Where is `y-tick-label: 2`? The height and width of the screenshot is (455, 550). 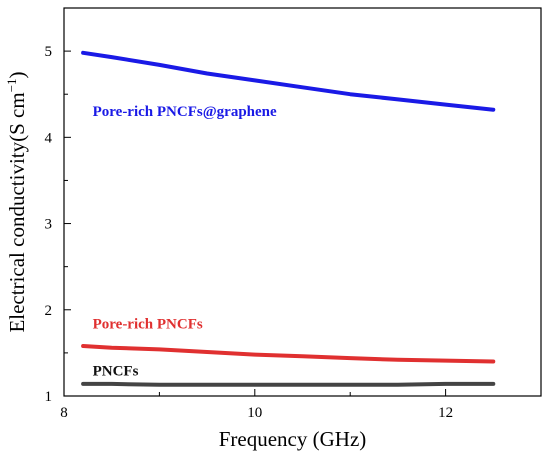 y-tick-label: 2 is located at coordinates (49, 311).